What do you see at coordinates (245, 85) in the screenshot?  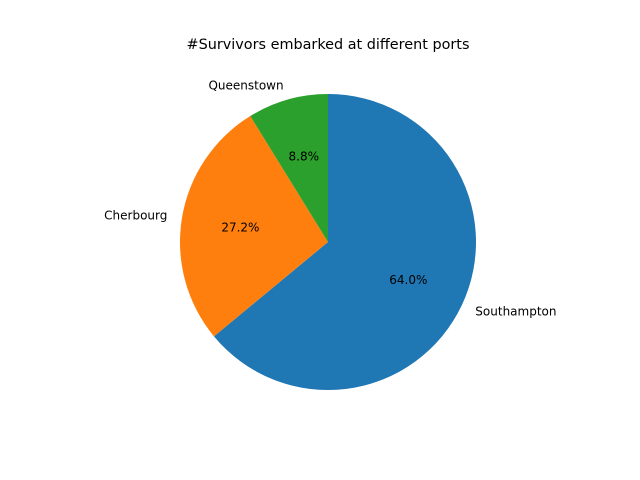 I see `slice-label-queenstown: Queenstown` at bounding box center [245, 85].